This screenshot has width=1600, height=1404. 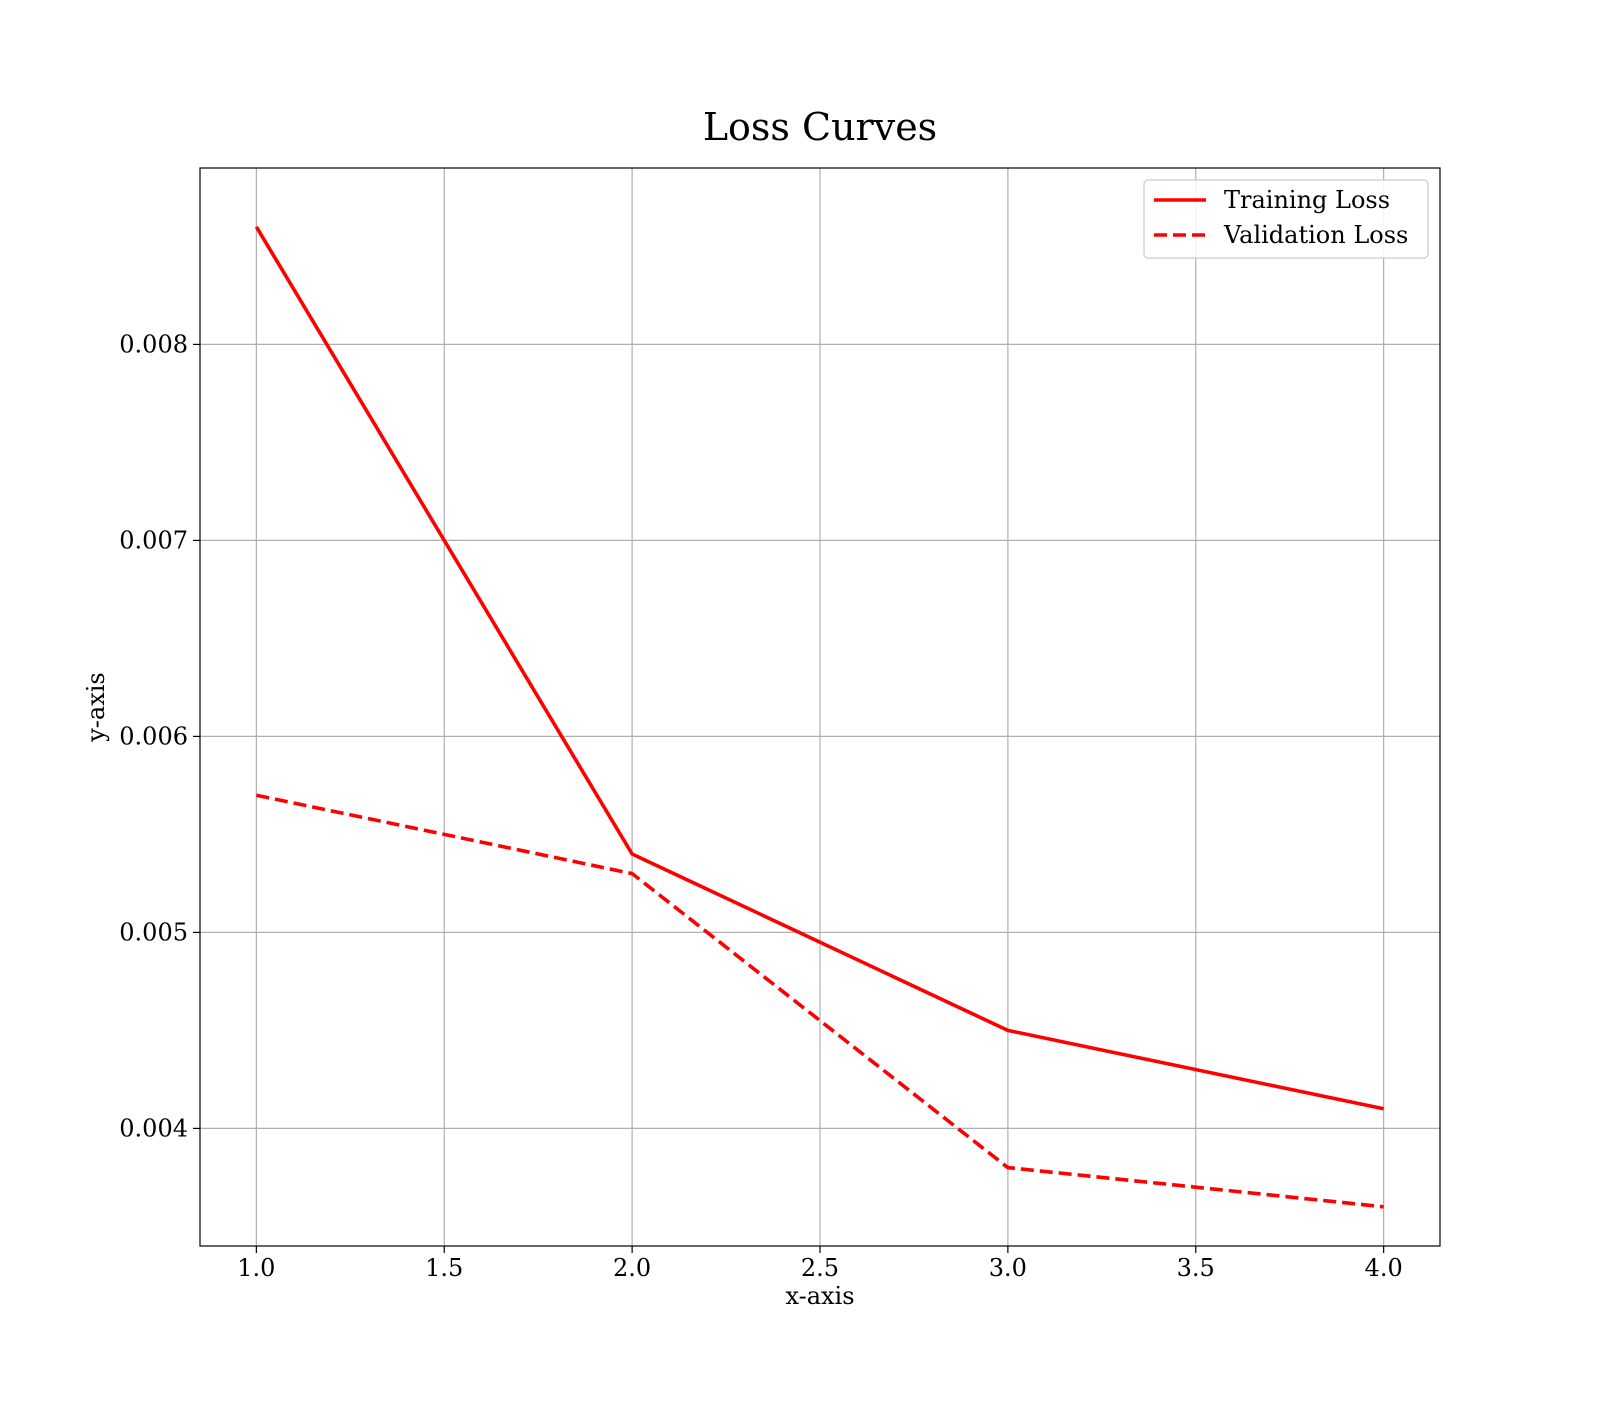 What do you see at coordinates (632, 1268) in the screenshot?
I see `x-tick-label: 2.0` at bounding box center [632, 1268].